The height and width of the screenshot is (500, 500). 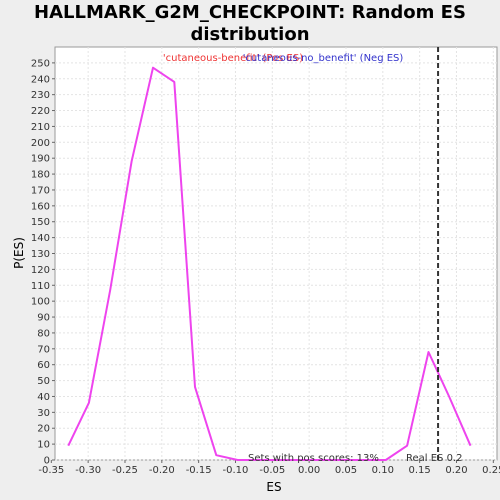 I want to click on y-tick-label: 50, so click(x=43, y=381).